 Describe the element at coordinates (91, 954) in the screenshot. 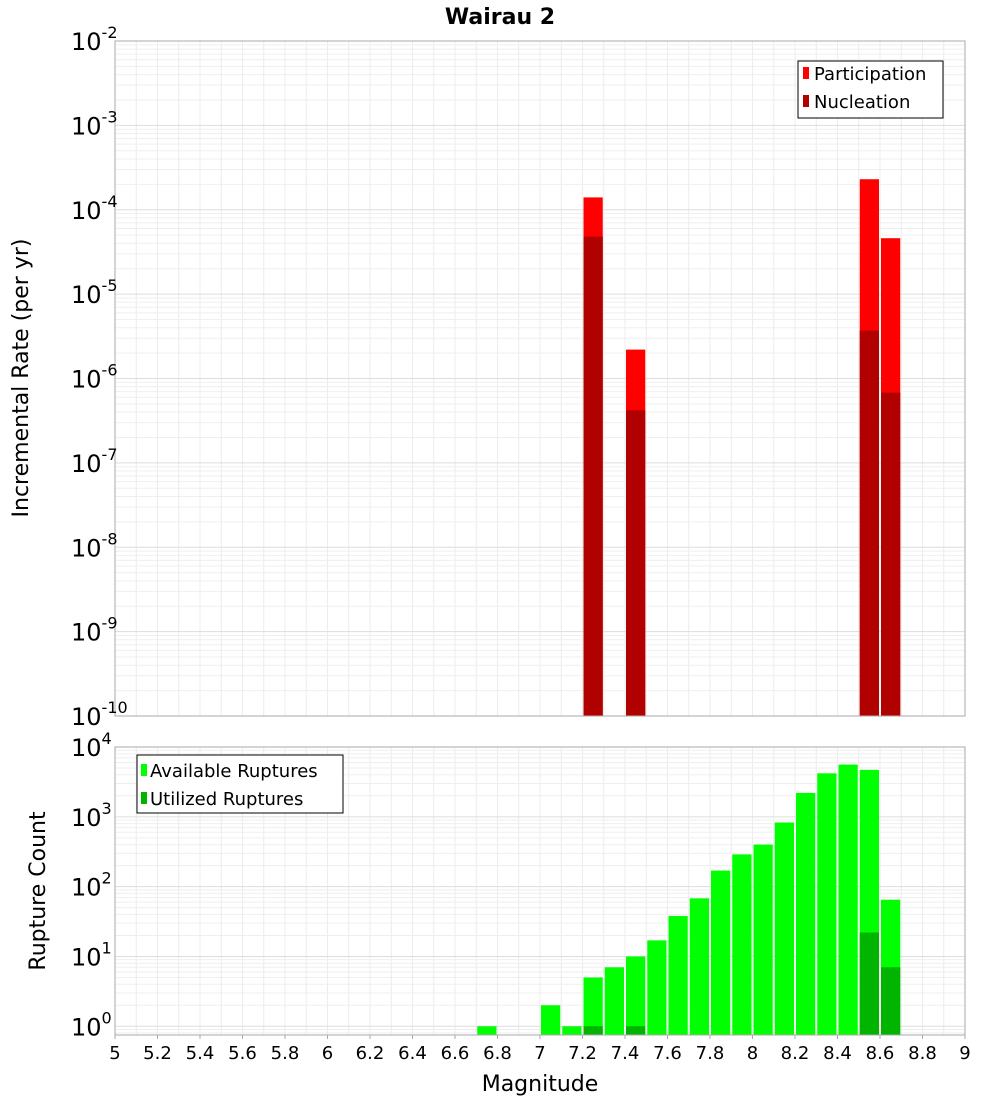

I see `count-y-tick-label: 10¹` at that location.